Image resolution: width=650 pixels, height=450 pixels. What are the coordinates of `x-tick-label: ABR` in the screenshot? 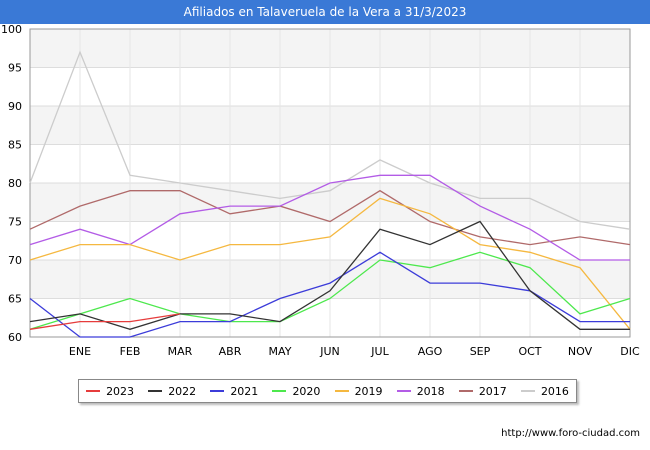 It's located at (230, 351).